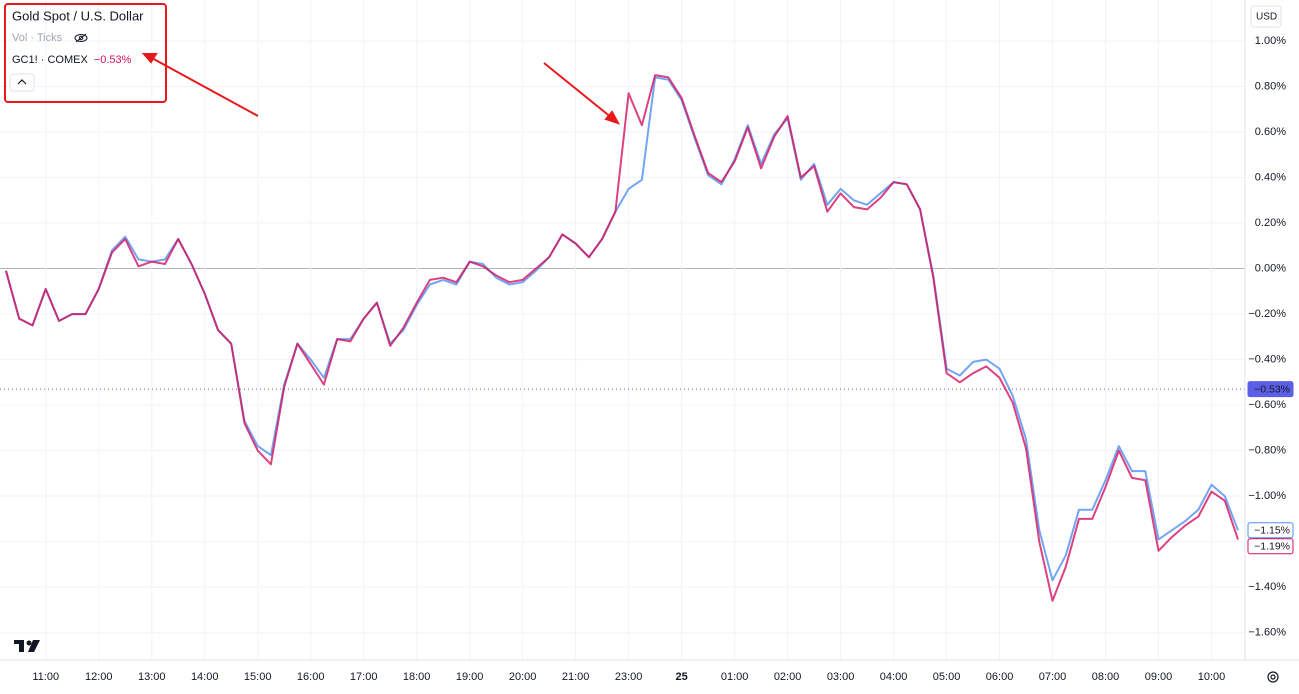 This screenshot has width=1299, height=694. What do you see at coordinates (1267, 496) in the screenshot?
I see `y-tick-label: −1.00%` at bounding box center [1267, 496].